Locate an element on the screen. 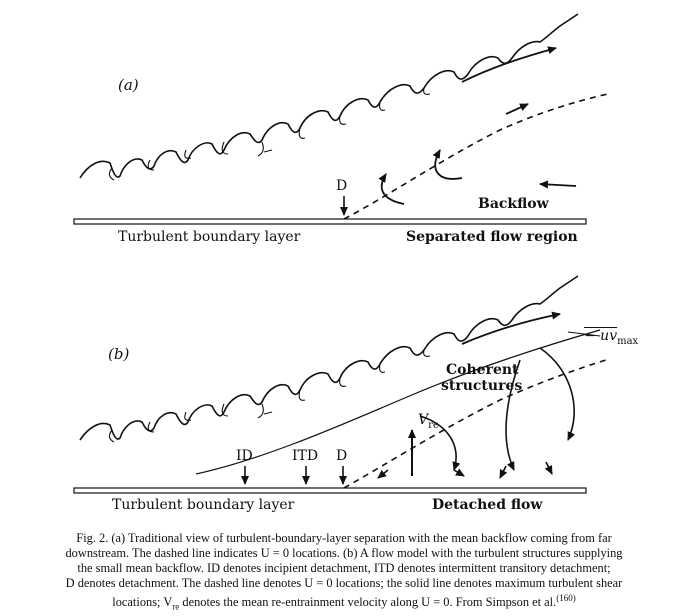 The image size is (685, 616). backflow-arrow-a is located at coordinates (558, 184).